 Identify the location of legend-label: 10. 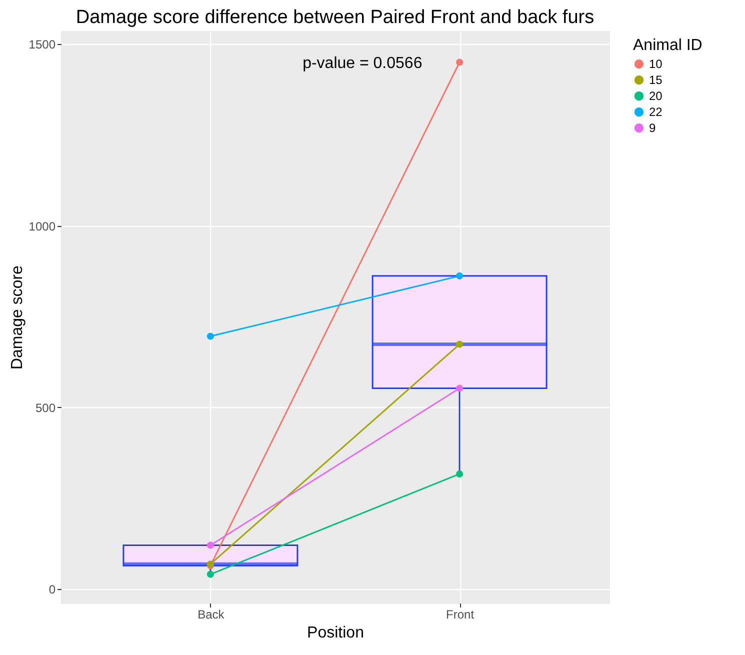
(656, 64).